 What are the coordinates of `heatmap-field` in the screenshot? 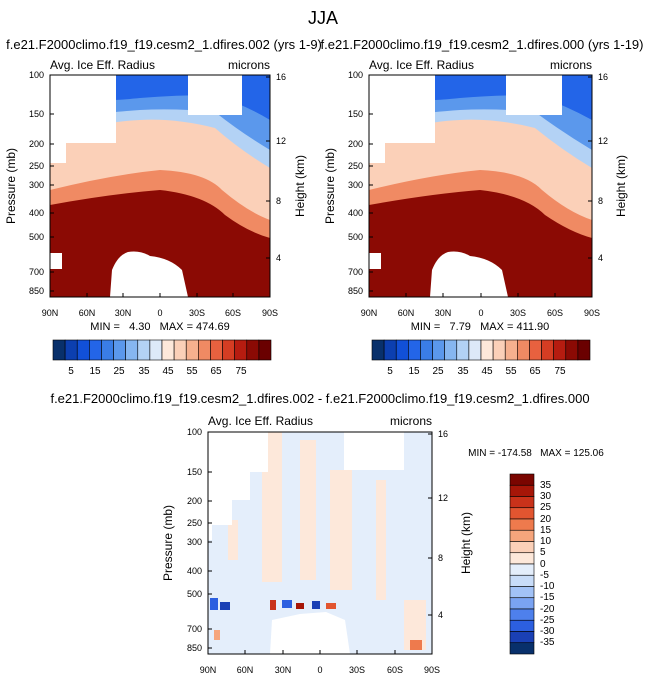 It's located at (320, 543).